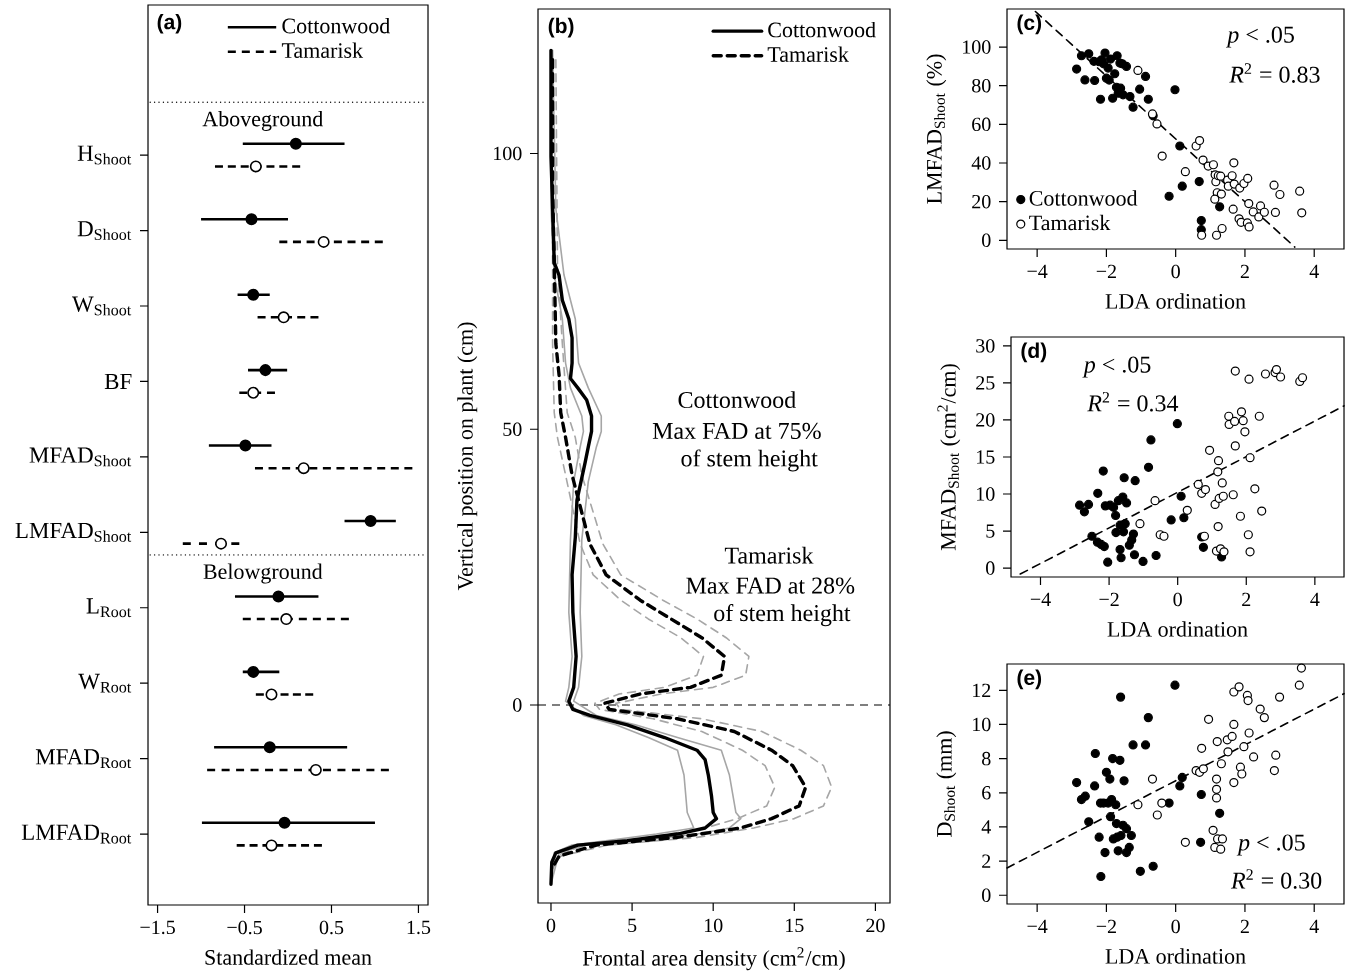 The image size is (1350, 980). I want to click on y-axis-title: LMFAD$_{Shoot}$ (%), so click(936, 129).